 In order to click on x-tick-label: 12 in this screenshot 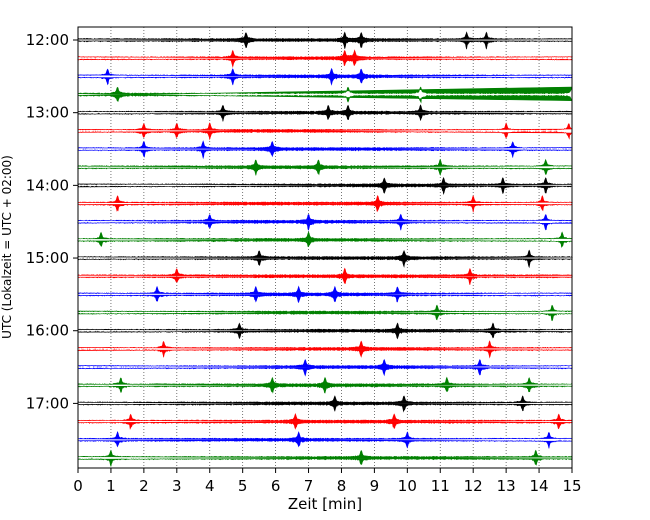, I will do `click(473, 486)`.